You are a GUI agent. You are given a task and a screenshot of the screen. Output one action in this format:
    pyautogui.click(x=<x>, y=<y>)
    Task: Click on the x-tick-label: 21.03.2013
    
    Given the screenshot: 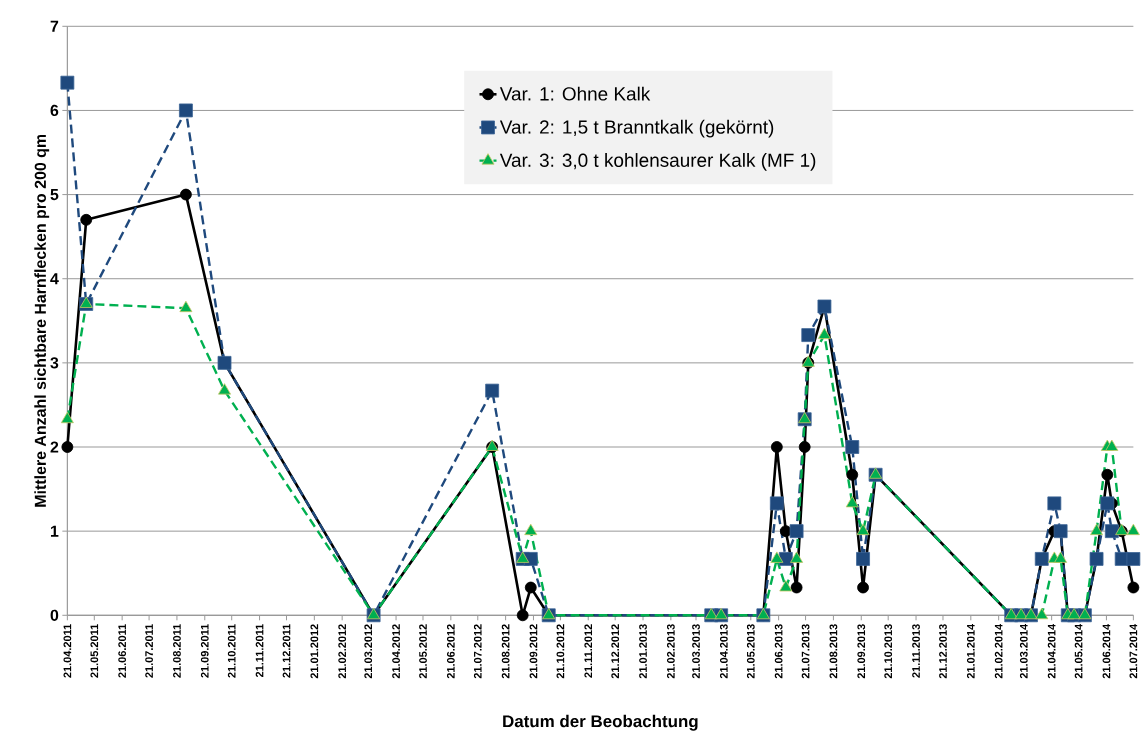 What is the action you would take?
    pyautogui.click(x=696, y=651)
    